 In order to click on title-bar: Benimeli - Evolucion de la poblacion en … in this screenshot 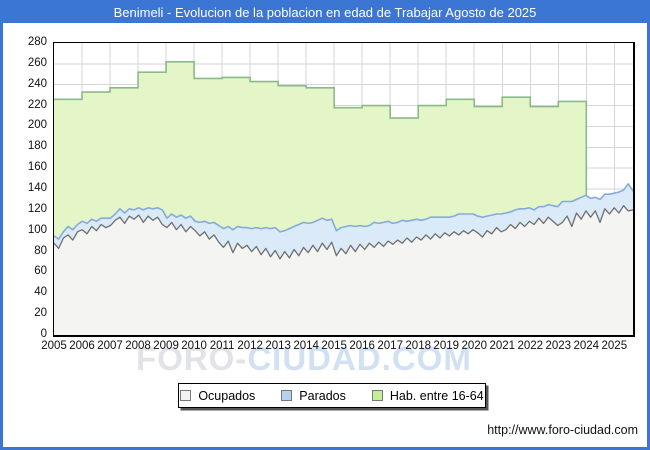, I will do `click(325, 13)`.